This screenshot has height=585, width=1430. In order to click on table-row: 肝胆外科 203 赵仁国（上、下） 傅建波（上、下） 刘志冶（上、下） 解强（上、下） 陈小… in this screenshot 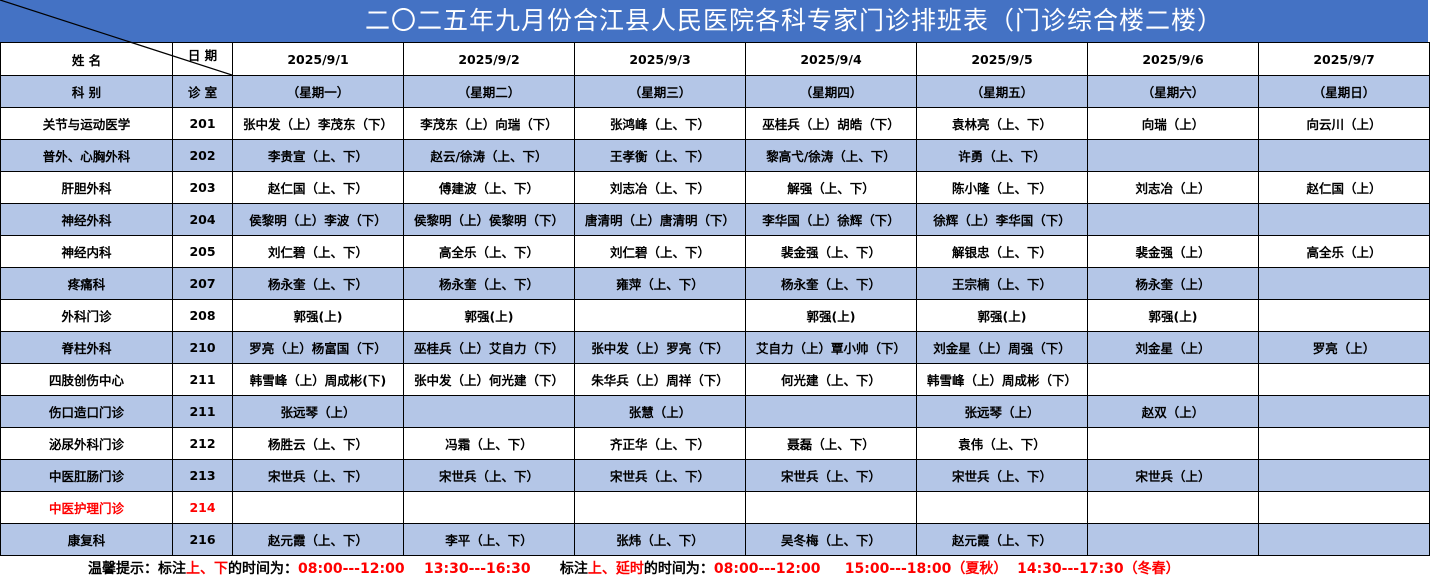, I will do `click(715, 187)`.